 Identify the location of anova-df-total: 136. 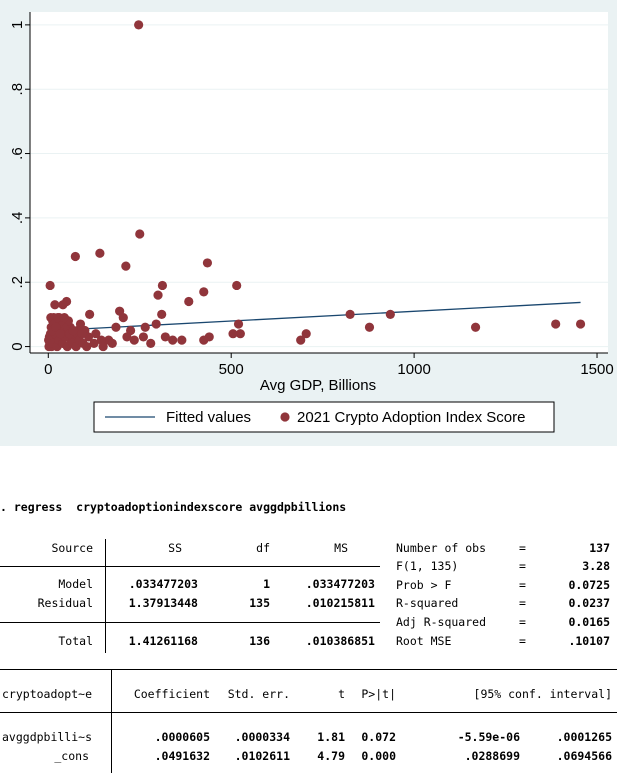
(259, 641).